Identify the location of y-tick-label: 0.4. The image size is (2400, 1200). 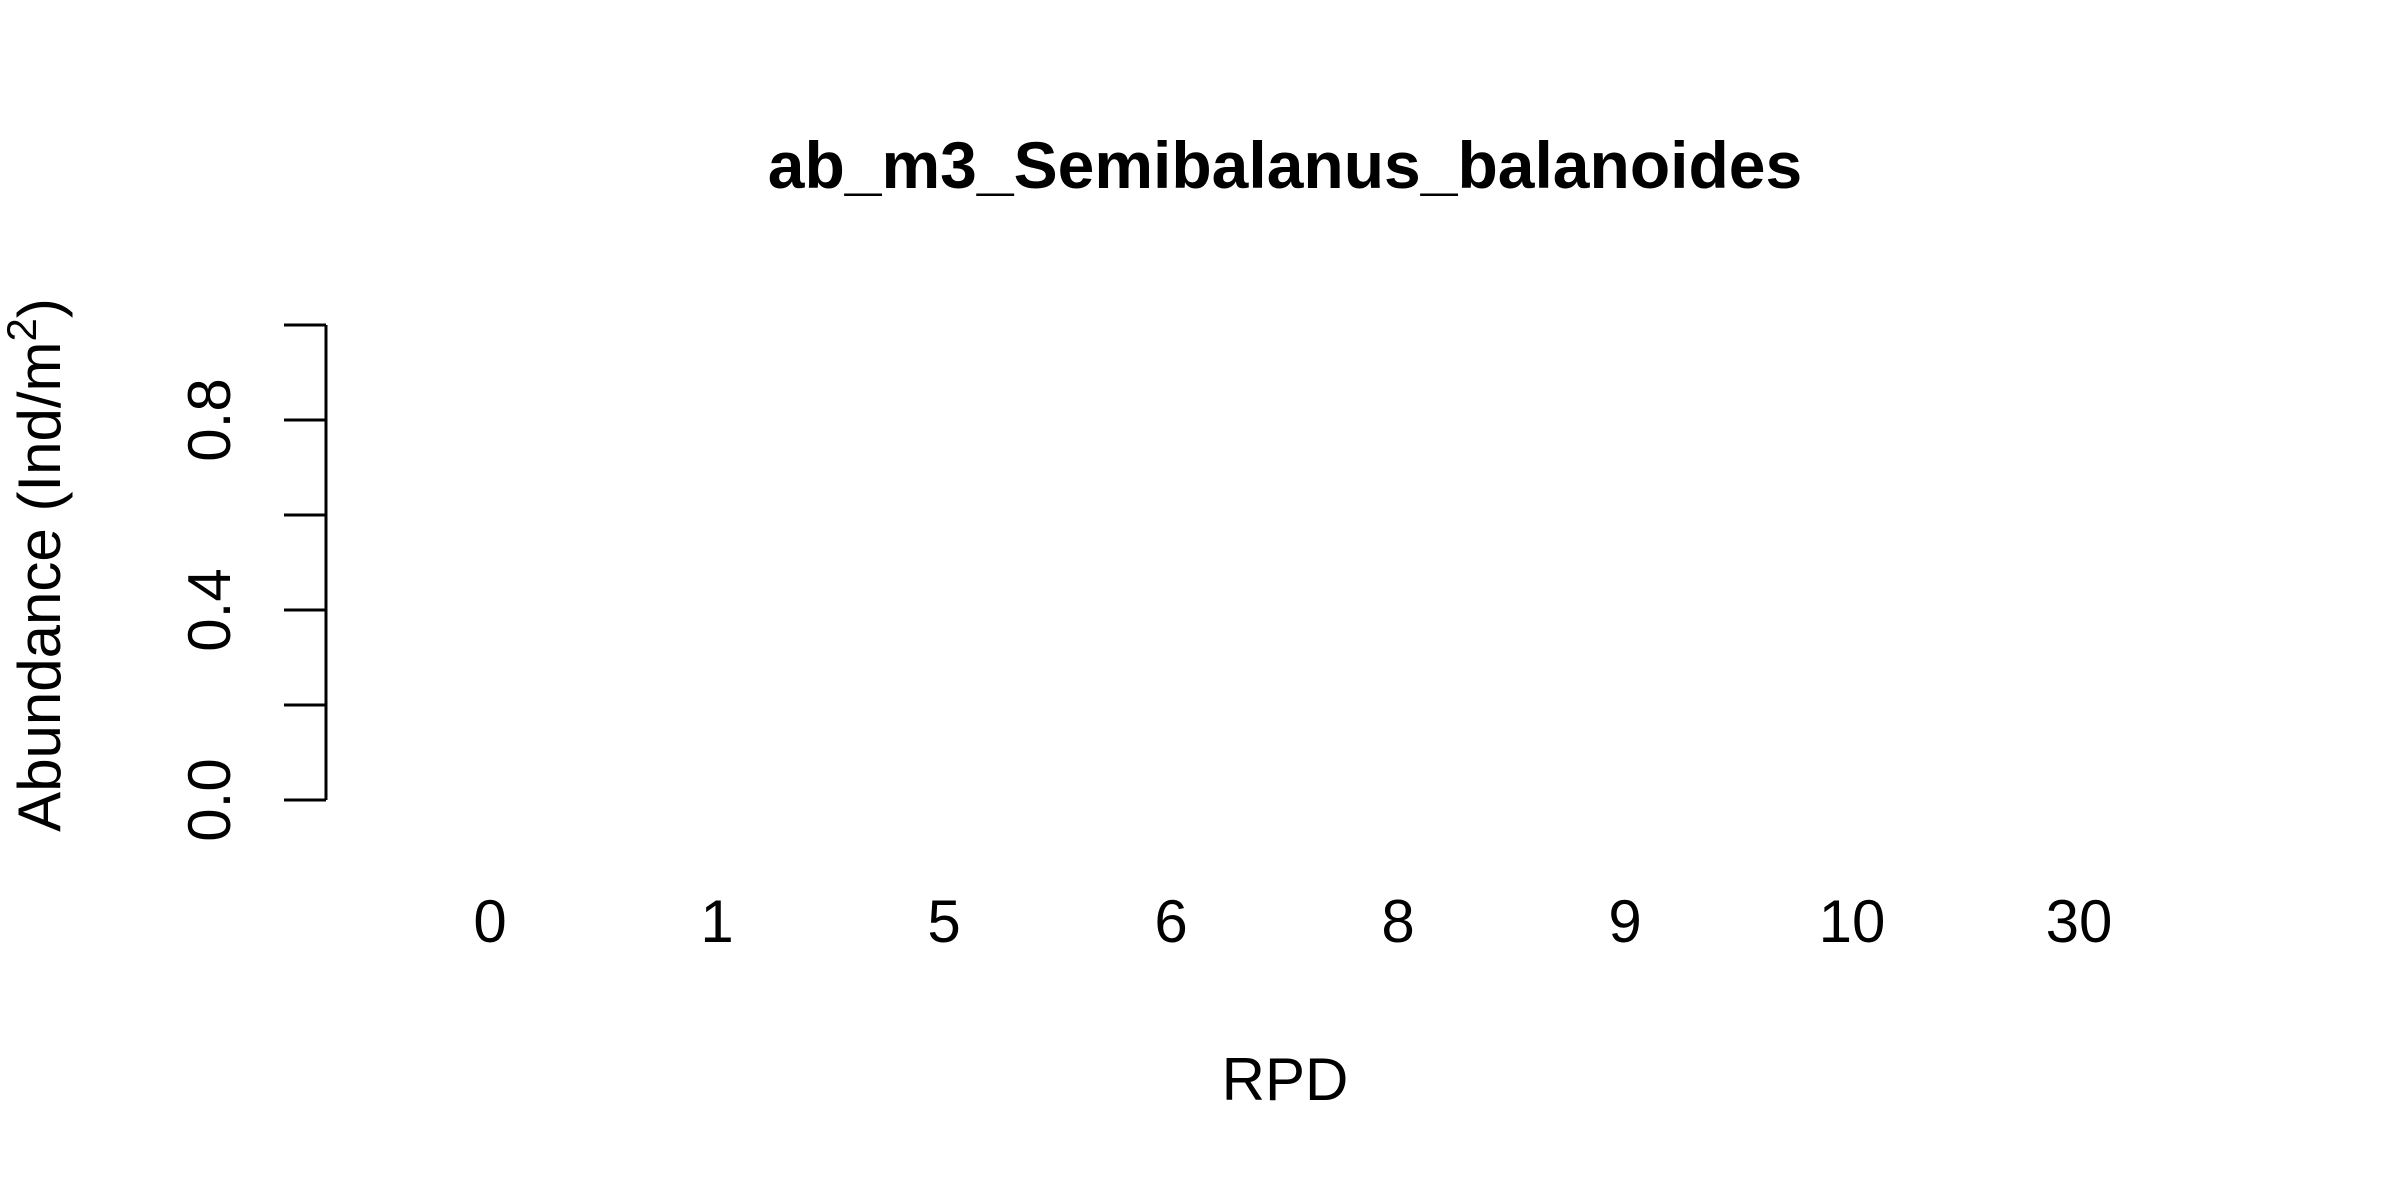
(209, 609).